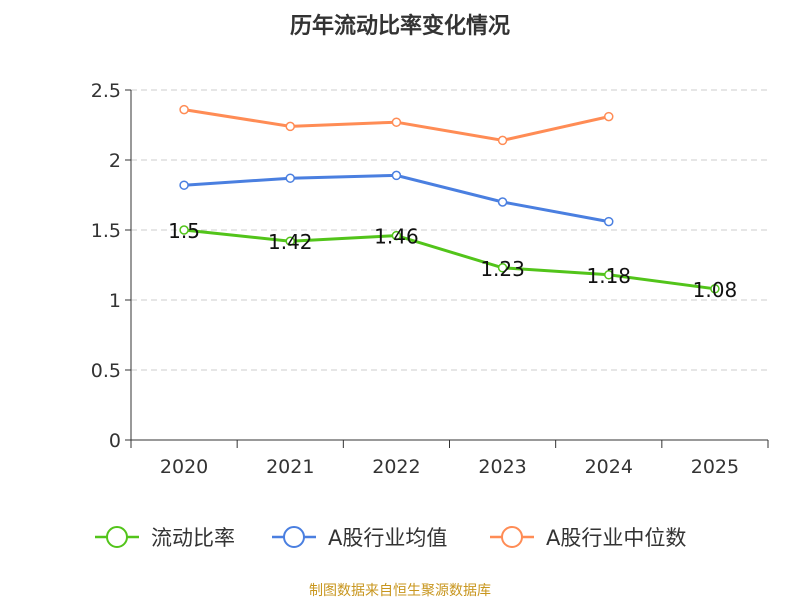 This screenshot has width=800, height=604. What do you see at coordinates (184, 467) in the screenshot?
I see `x-tick-label: 2020` at bounding box center [184, 467].